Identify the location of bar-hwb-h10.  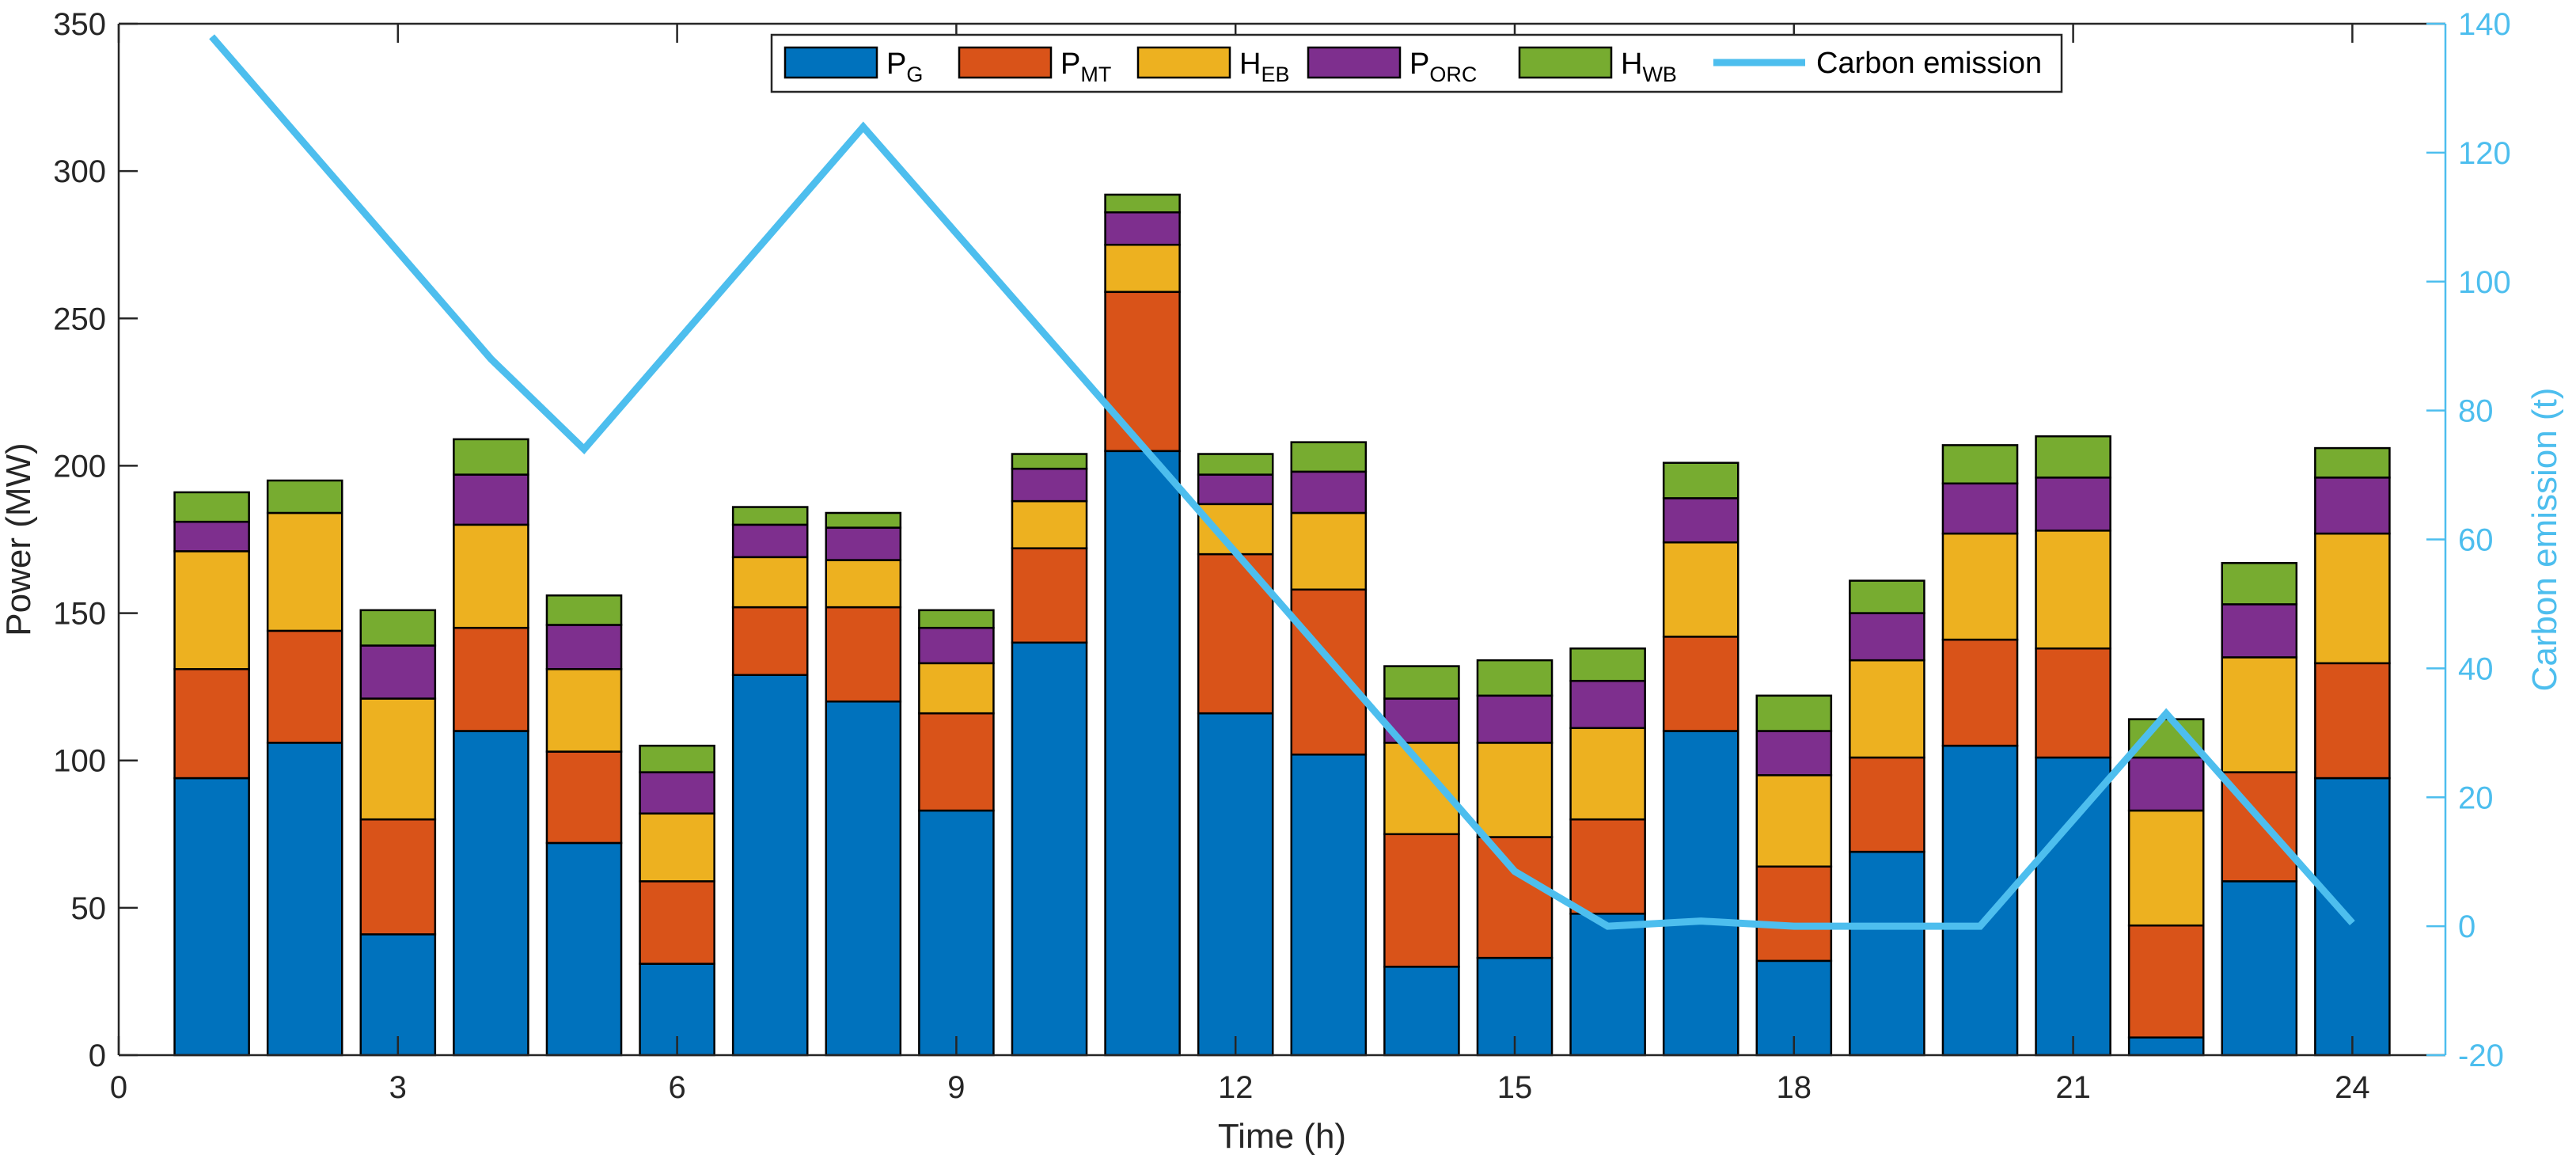
(1049, 462).